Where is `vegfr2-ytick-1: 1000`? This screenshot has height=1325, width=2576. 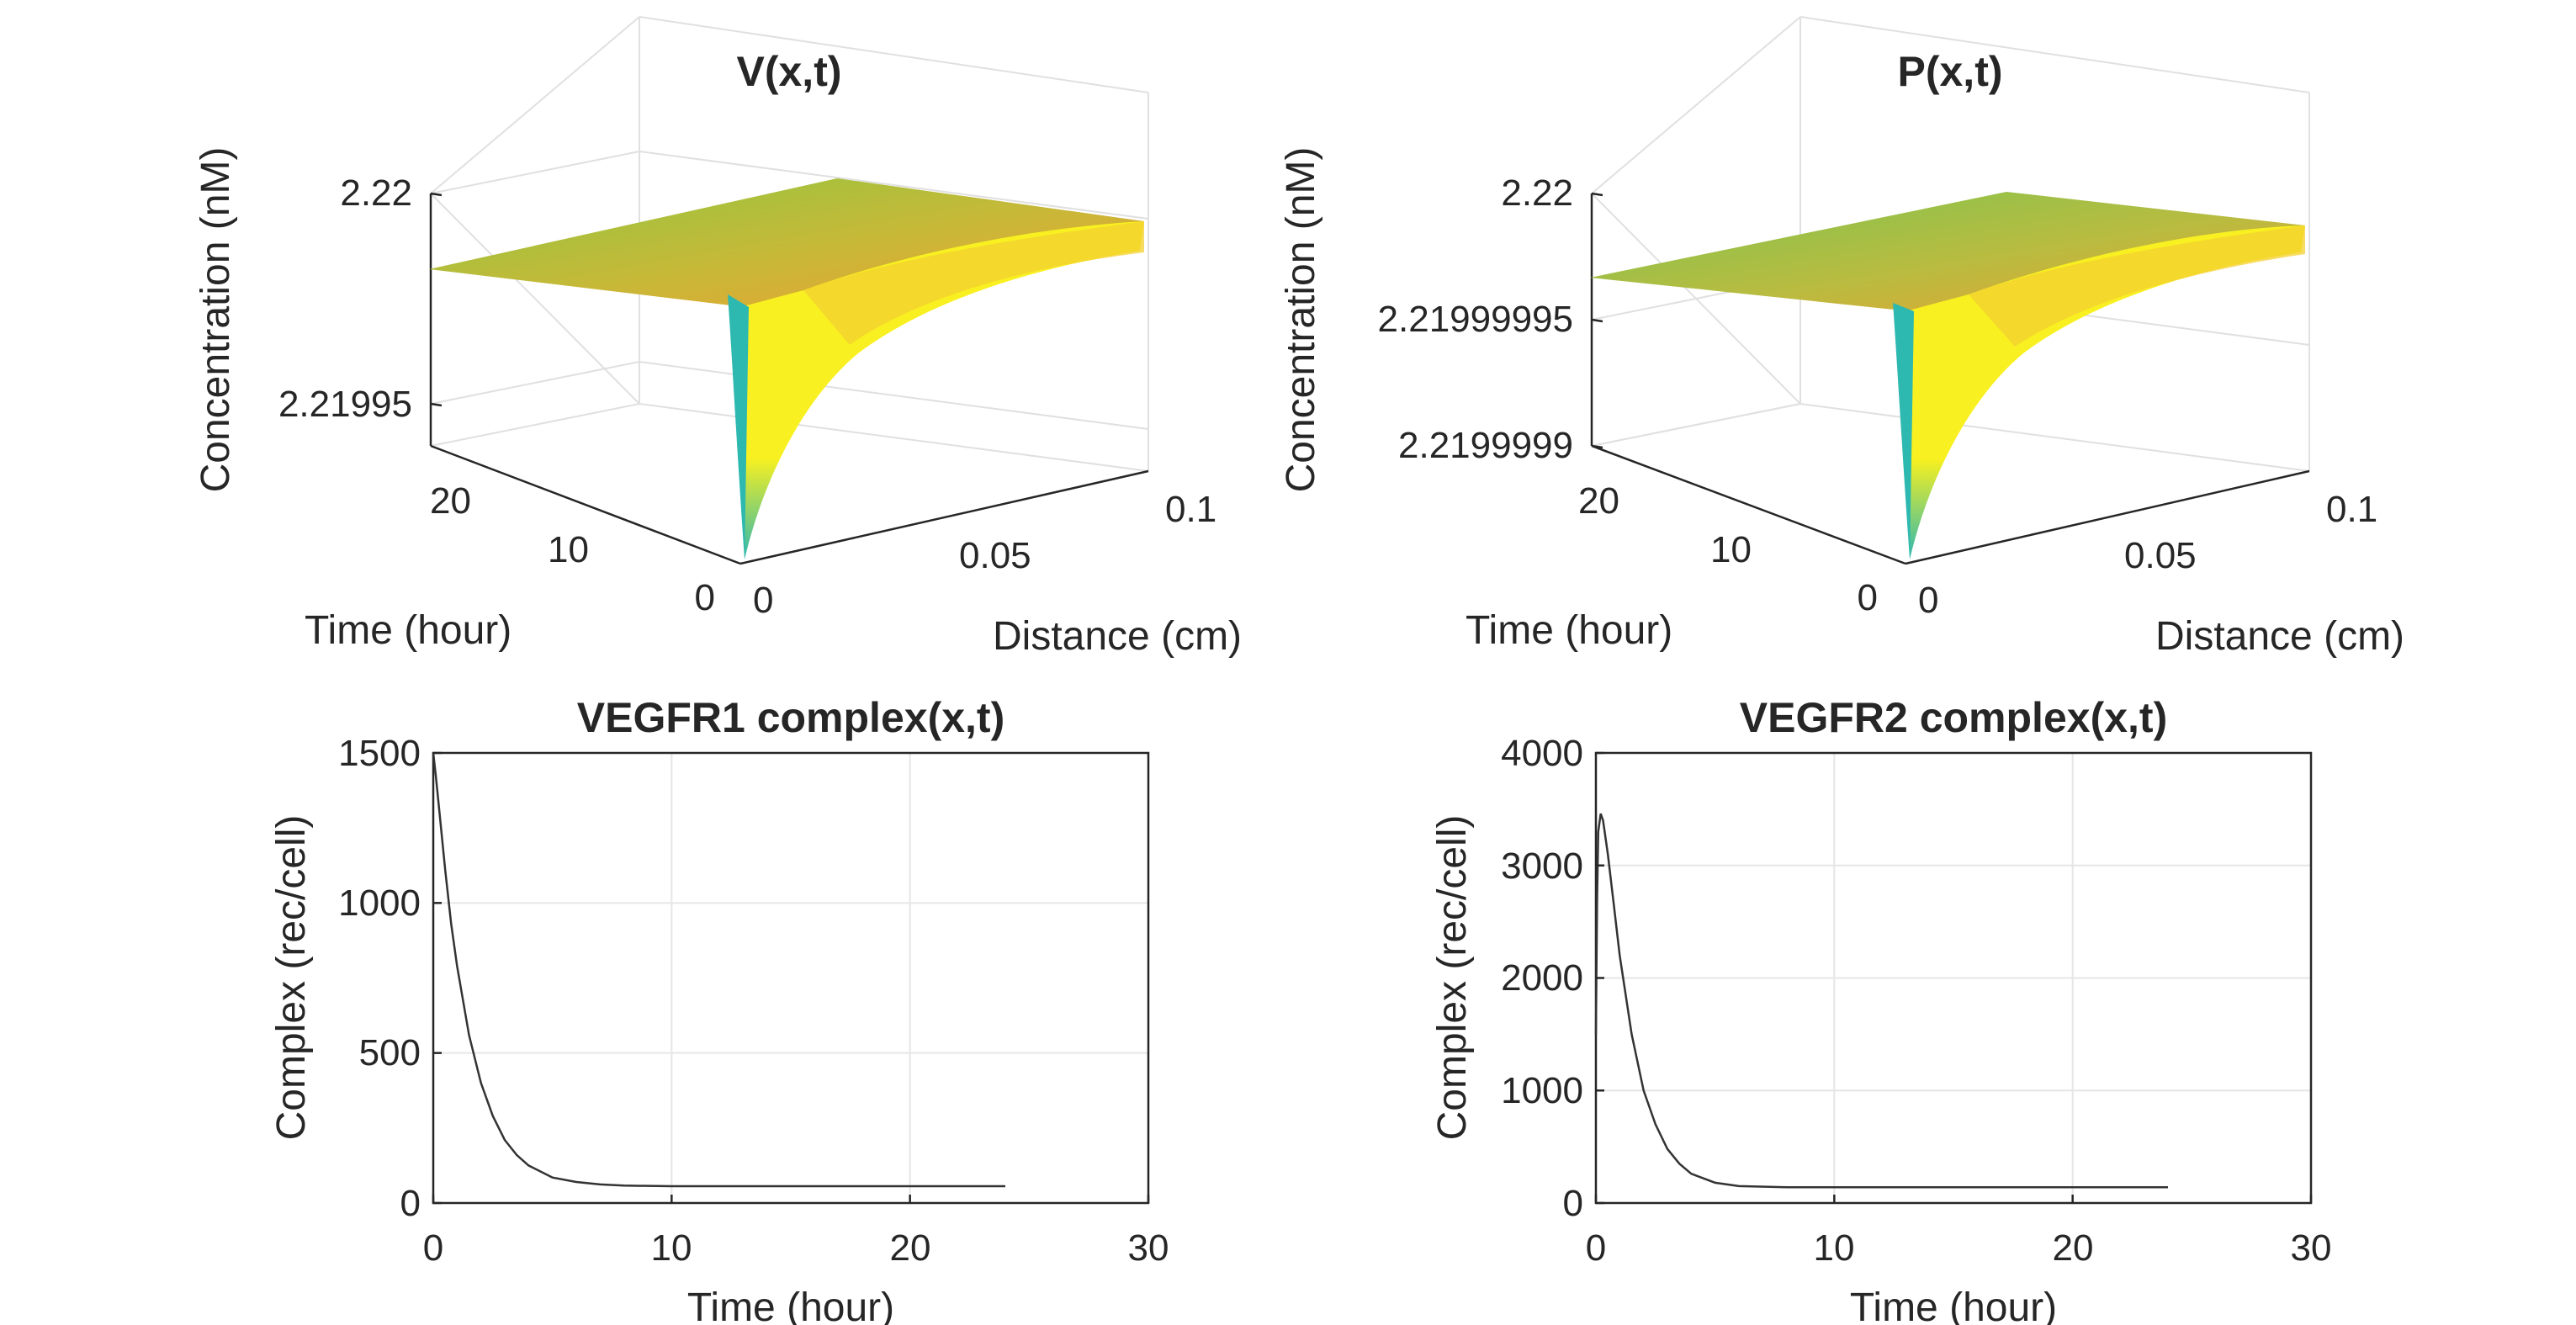 vegfr2-ytick-1: 1000 is located at coordinates (1542, 1090).